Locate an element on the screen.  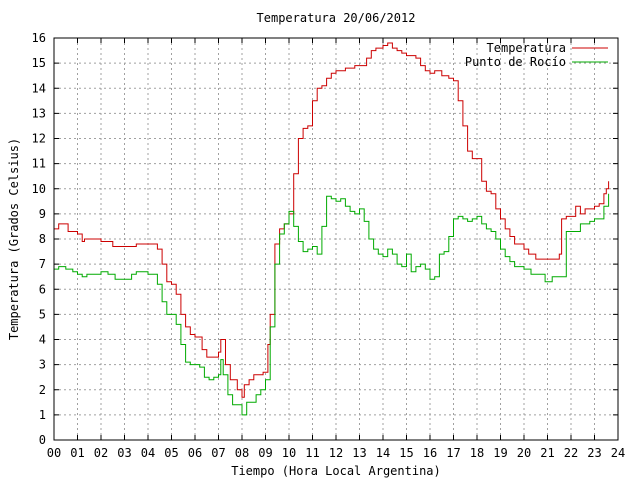
x-tick-label: 12 is located at coordinates (336, 453).